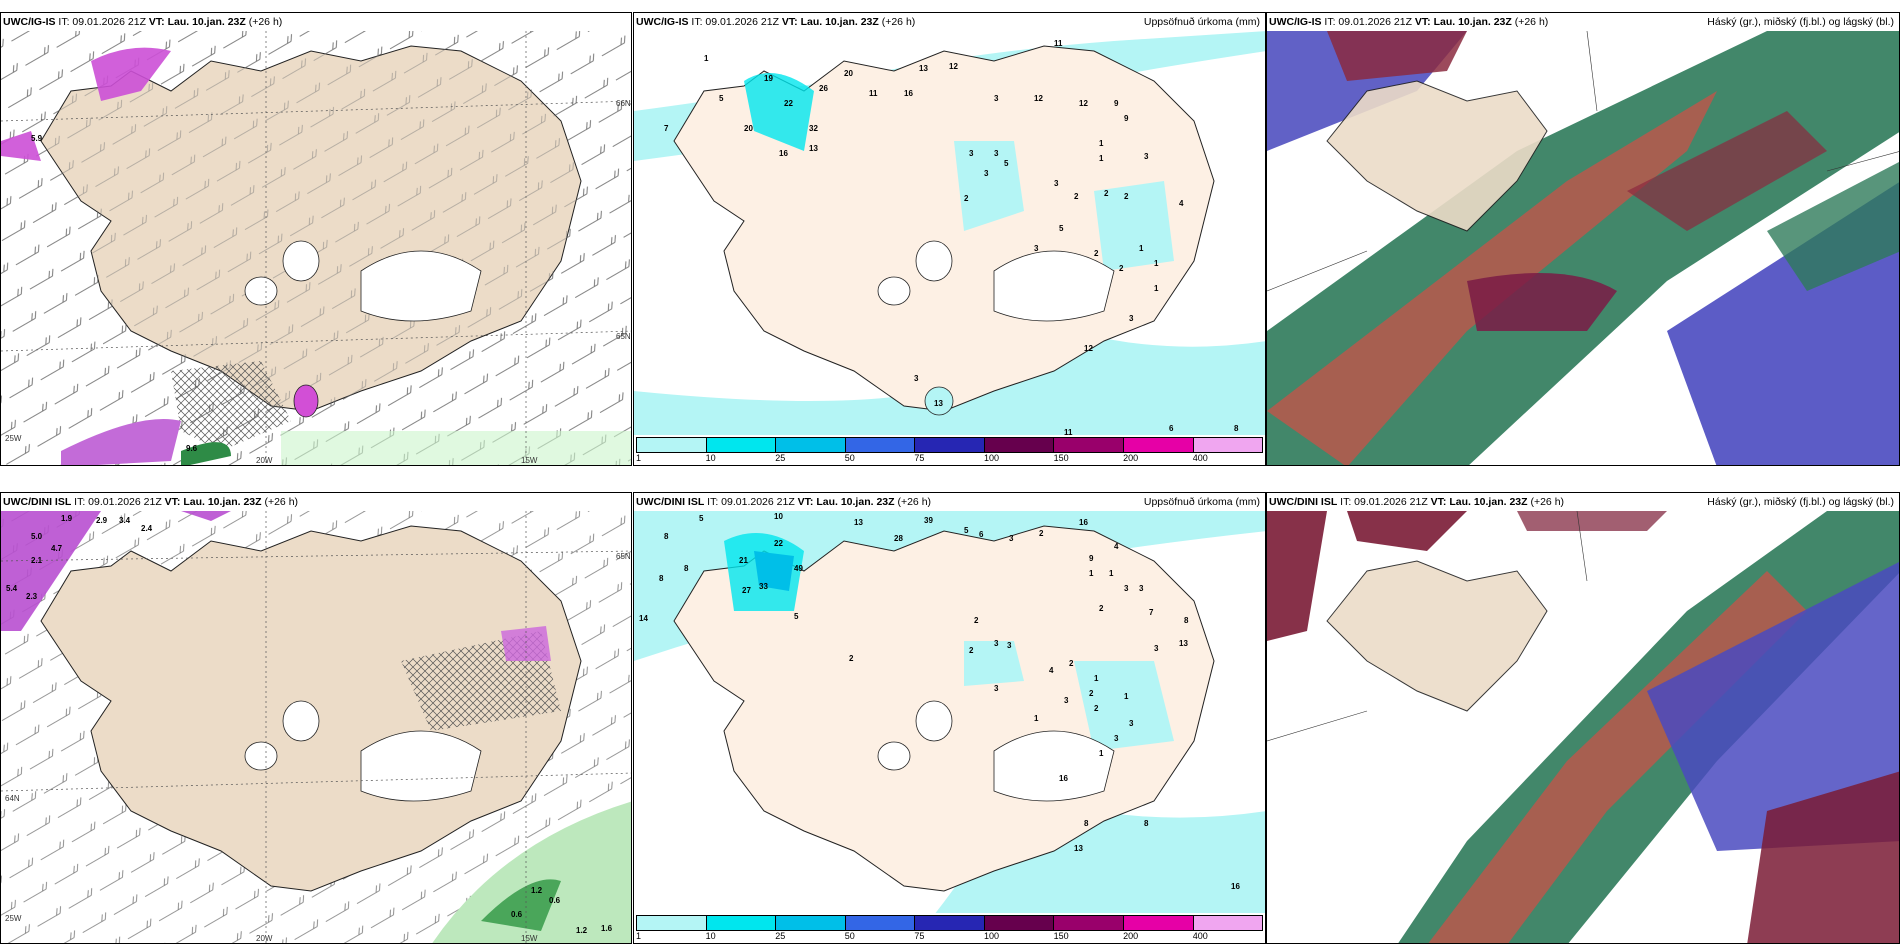 The image size is (1900, 950). What do you see at coordinates (813, 128) in the screenshot?
I see `svg-text: 32` at bounding box center [813, 128].